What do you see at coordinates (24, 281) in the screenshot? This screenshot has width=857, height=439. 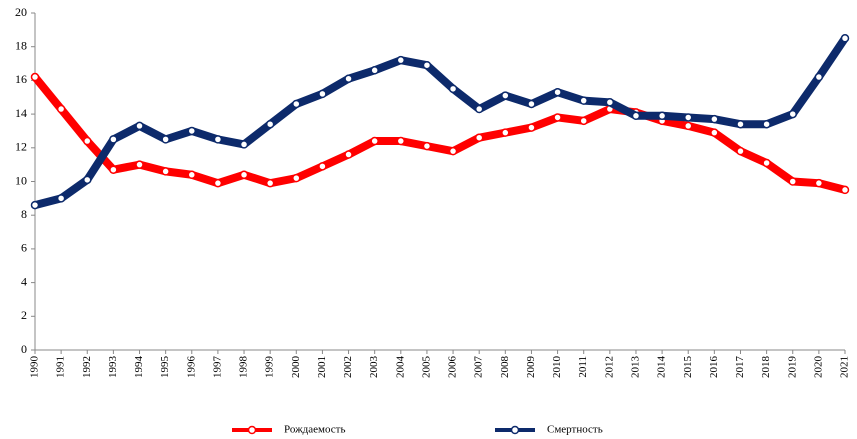 I see `y-tick-label: 4` at bounding box center [24, 281].